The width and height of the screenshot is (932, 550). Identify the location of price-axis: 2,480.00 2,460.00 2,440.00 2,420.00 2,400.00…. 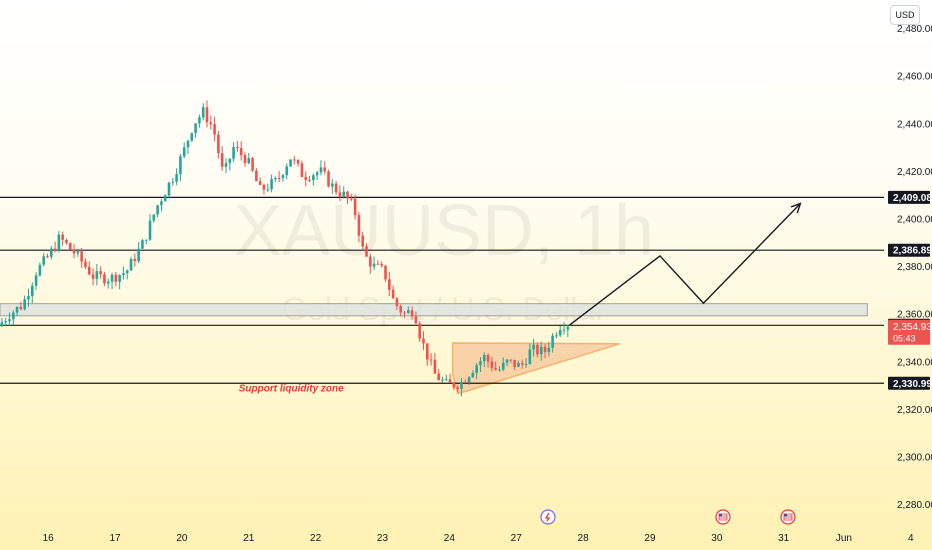
(910, 267).